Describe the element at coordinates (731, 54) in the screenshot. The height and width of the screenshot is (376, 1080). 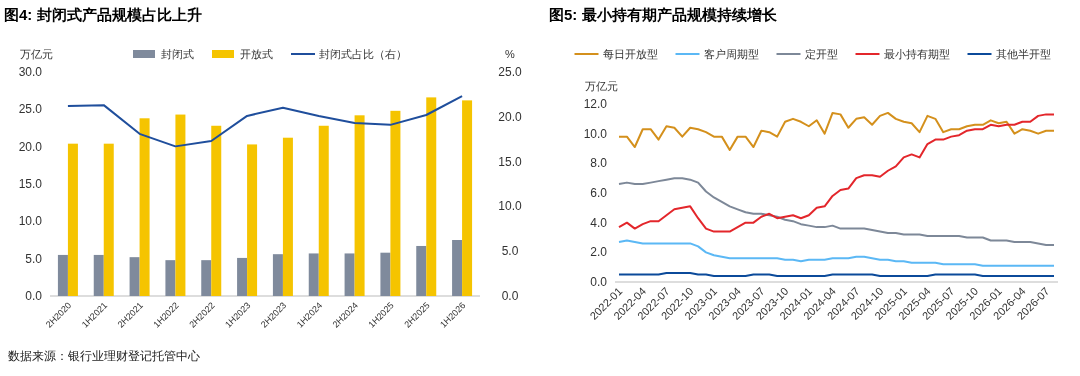
I see `legend-label: 客户周期型` at that location.